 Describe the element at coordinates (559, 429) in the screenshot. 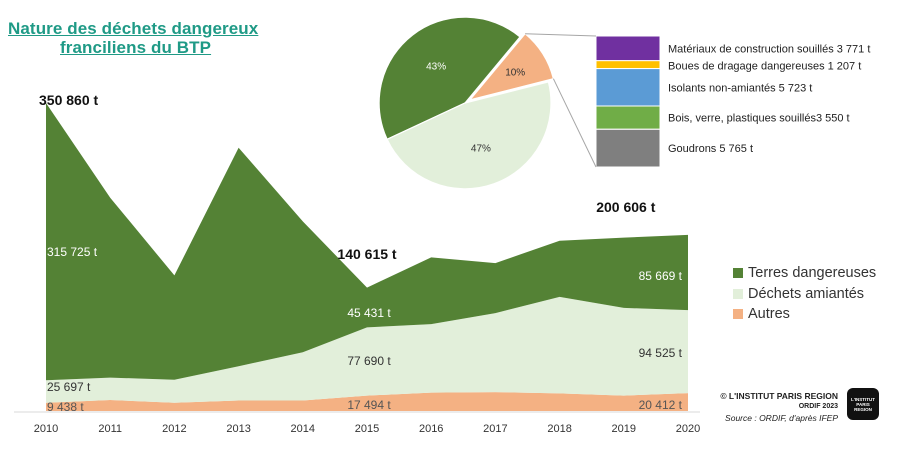

I see `x-tick-label: 2018` at that location.